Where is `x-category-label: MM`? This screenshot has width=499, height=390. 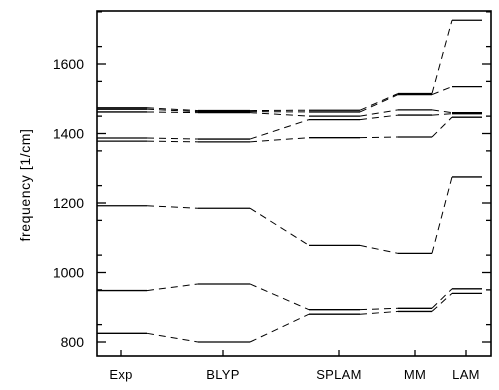
x-category-label: MM is located at coordinates (415, 374).